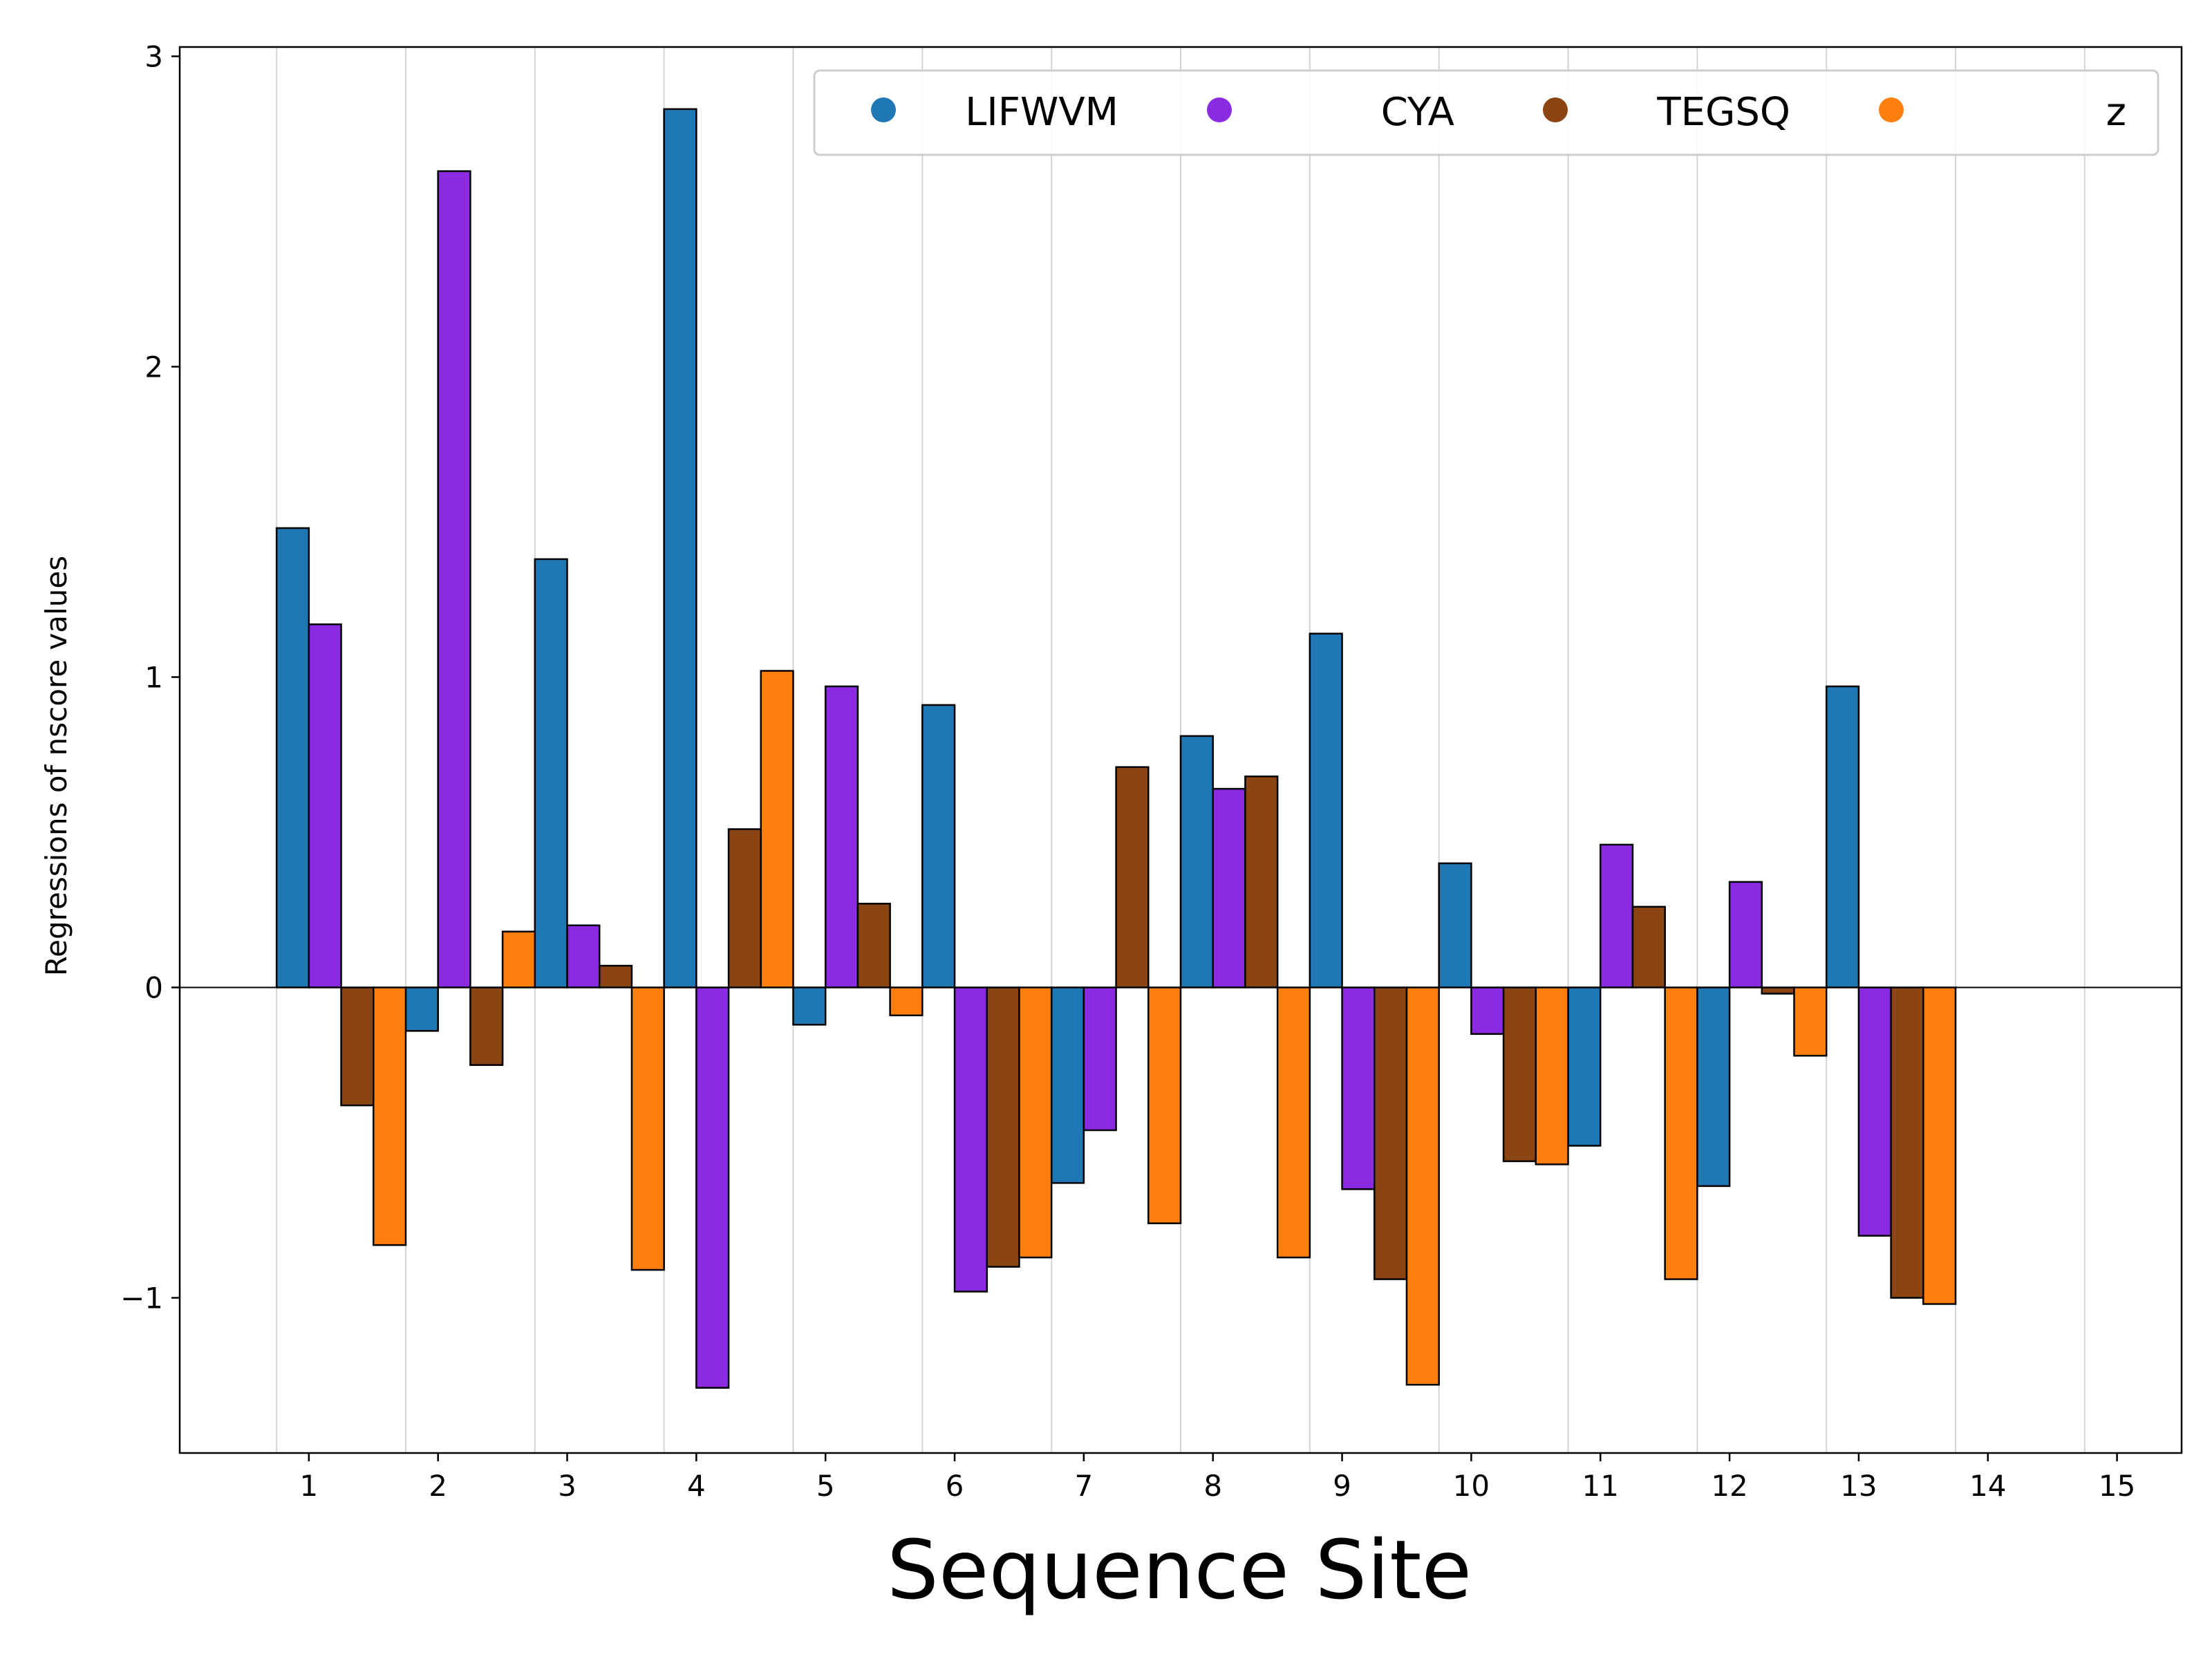 The height and width of the screenshot is (1659, 2212). I want to click on x-tick-label: 6, so click(955, 1486).